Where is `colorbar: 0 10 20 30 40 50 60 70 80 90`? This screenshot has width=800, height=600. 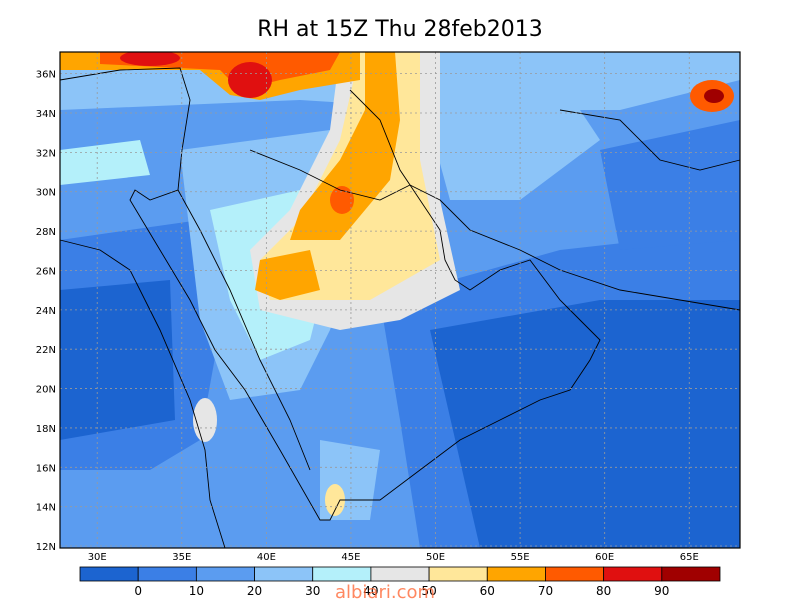 colorbar: 0 10 20 30 40 50 60 70 80 90 is located at coordinates (400, 582).